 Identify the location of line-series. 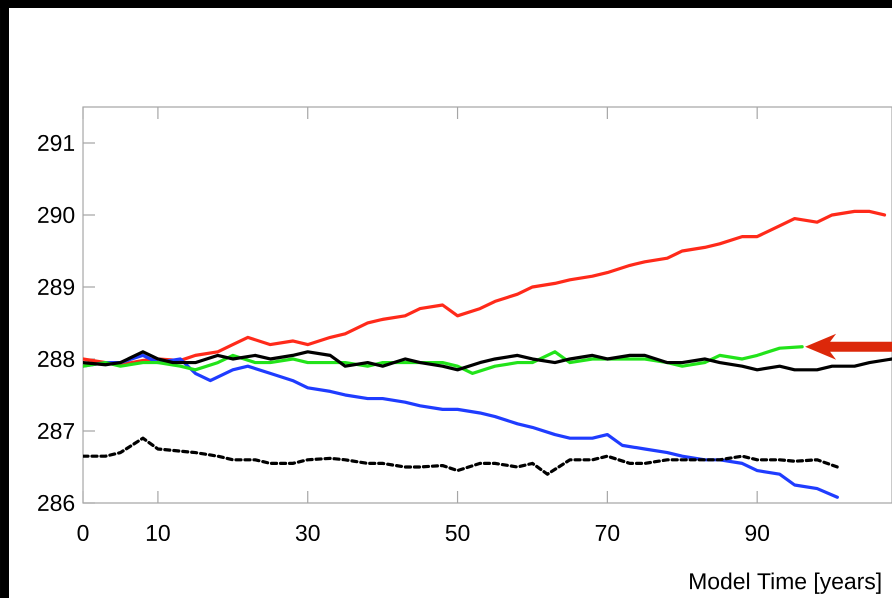
(487, 361).